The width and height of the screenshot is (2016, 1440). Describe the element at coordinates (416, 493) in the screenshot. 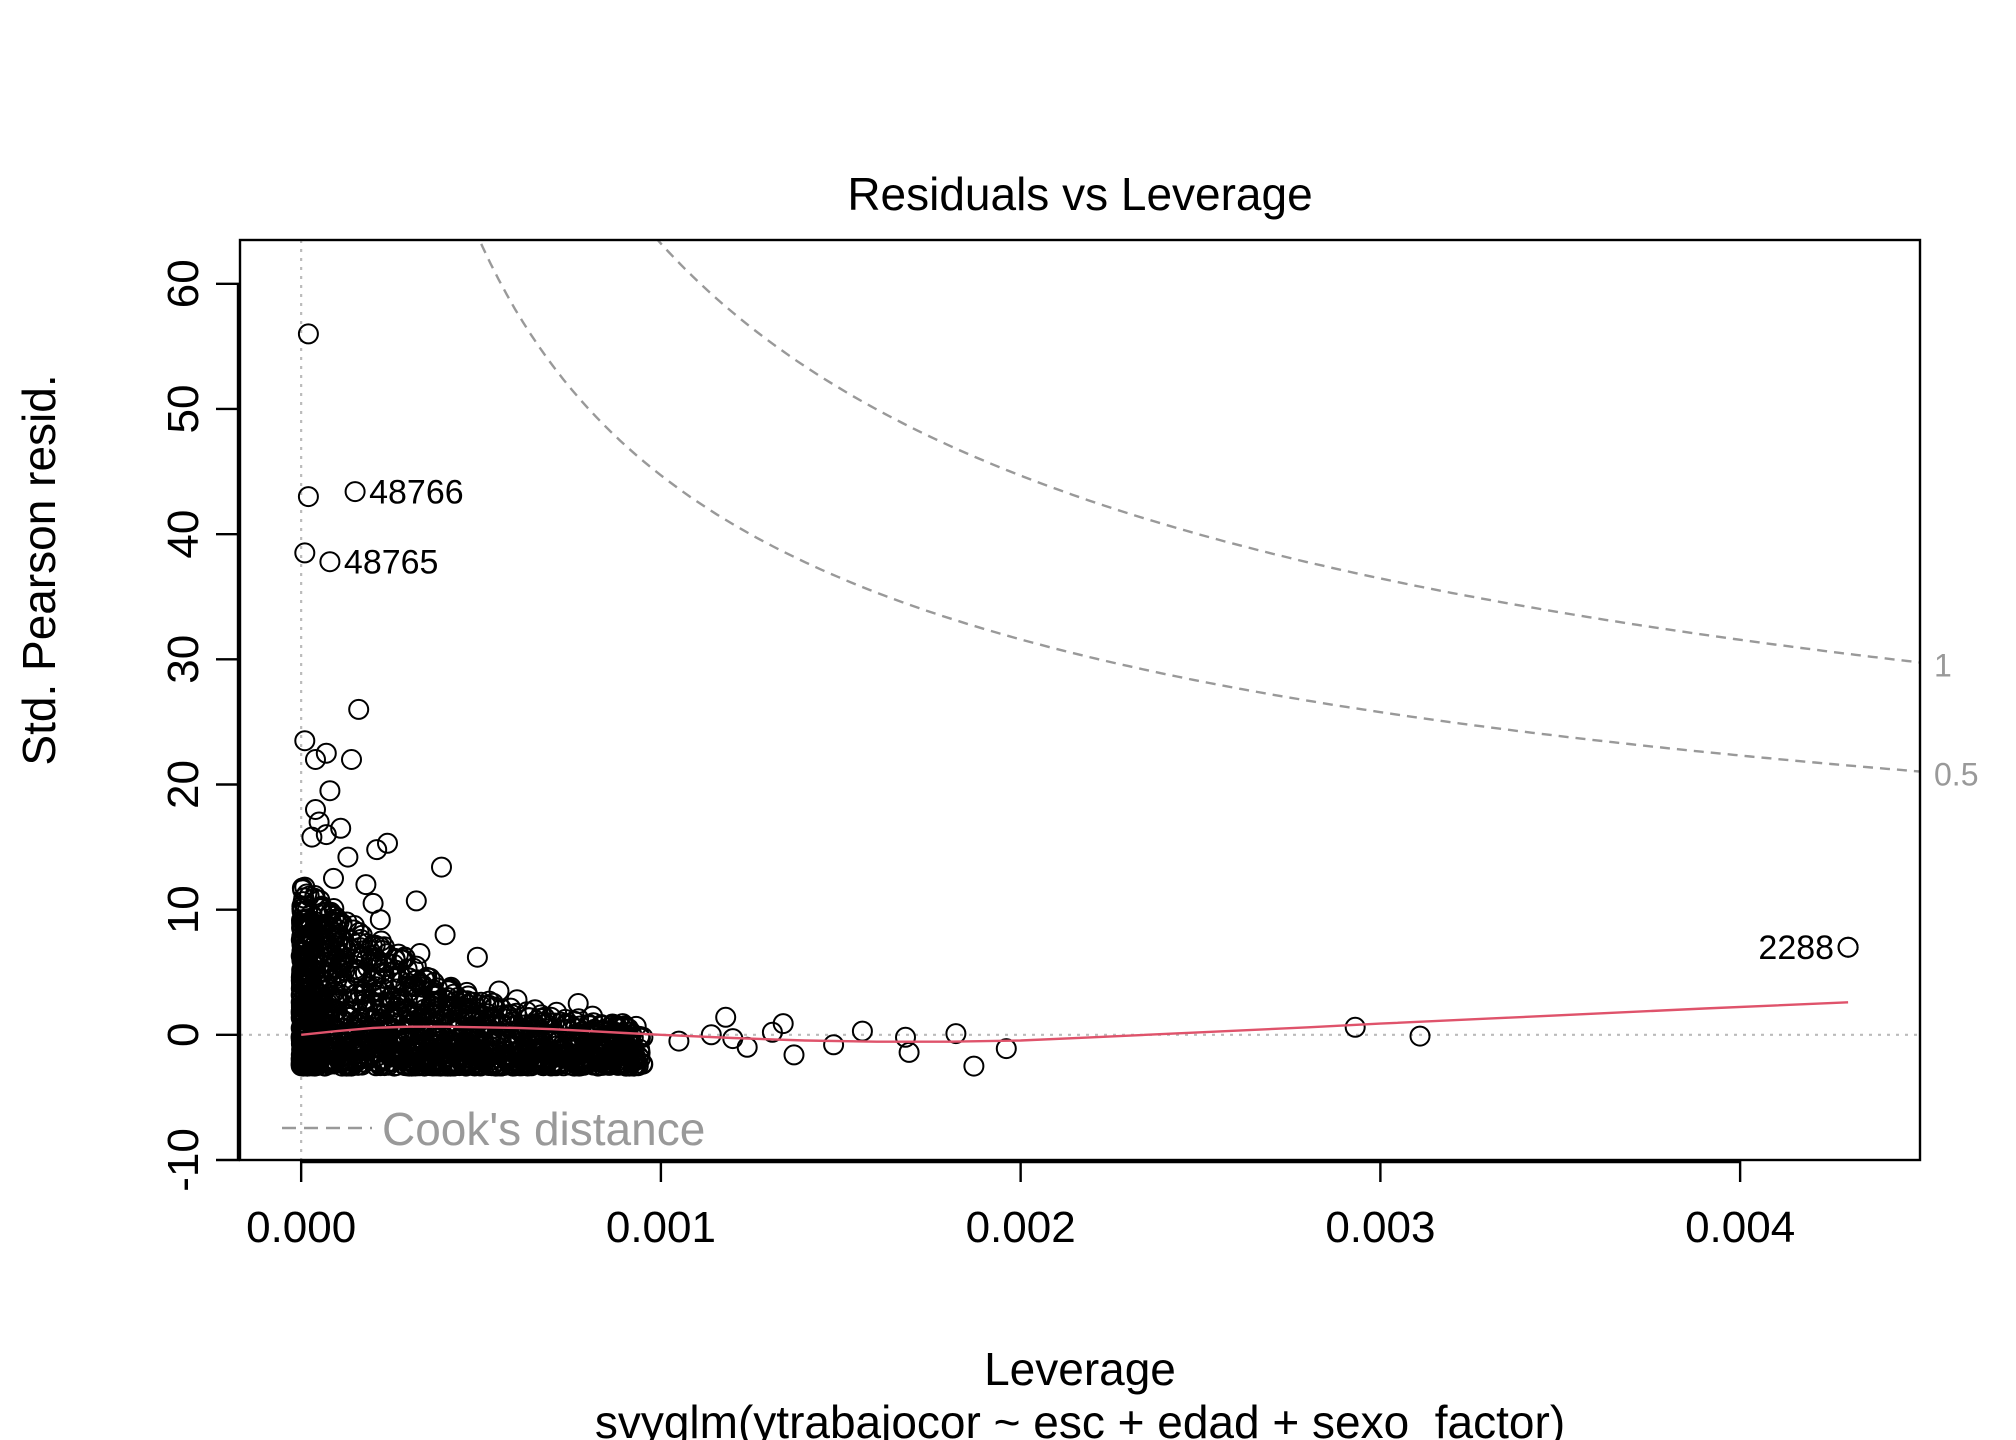

I see `point-label: 48766` at that location.